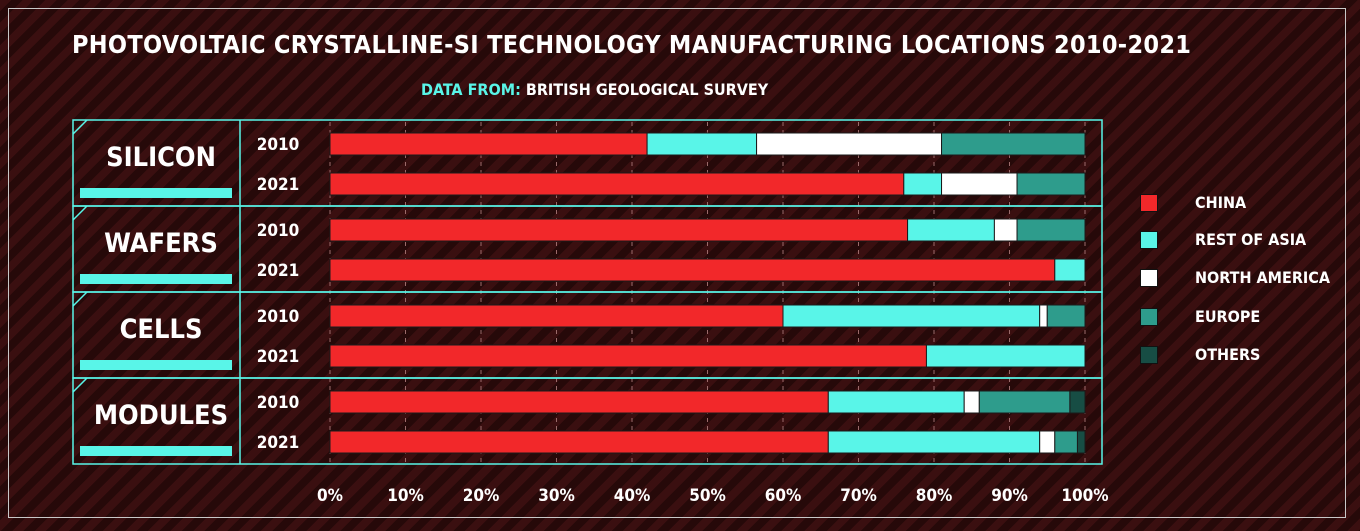  Describe the element at coordinates (858, 496) in the screenshot. I see `x-tick-label: 70%` at that location.